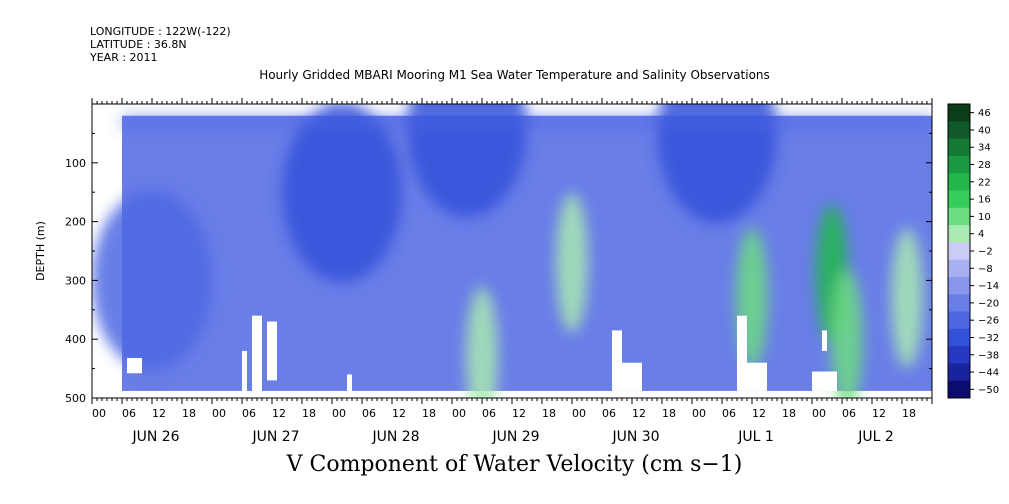 This screenshot has width=1009, height=504. Describe the element at coordinates (75, 222) in the screenshot. I see `y-tick-label: 200` at that location.